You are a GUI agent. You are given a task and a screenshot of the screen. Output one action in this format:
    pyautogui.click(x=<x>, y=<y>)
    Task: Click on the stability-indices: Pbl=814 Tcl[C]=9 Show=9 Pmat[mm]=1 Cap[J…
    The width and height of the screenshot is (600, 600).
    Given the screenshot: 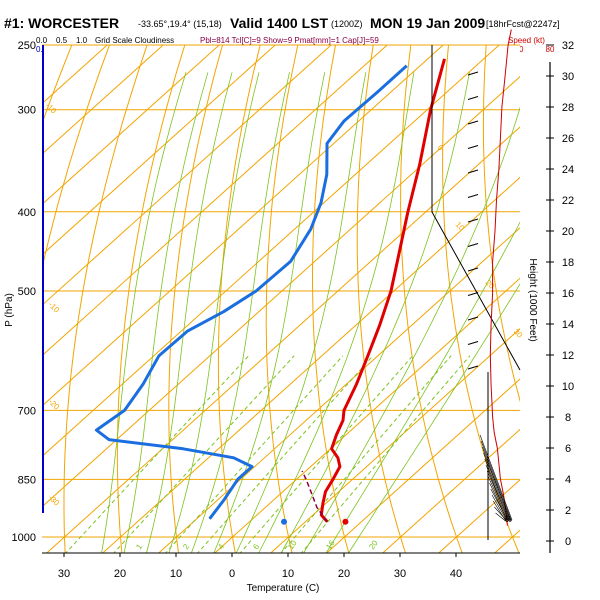 What is the action you would take?
    pyautogui.click(x=289, y=40)
    